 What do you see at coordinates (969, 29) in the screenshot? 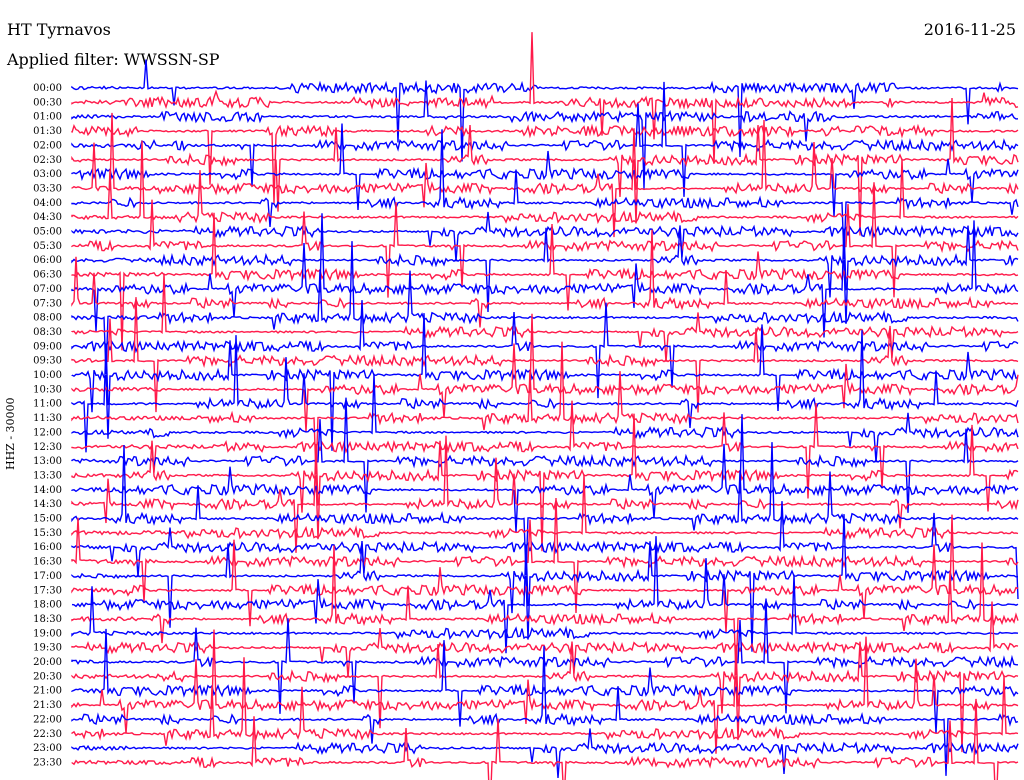
I see `date-label: 2016-11-25` at bounding box center [969, 29].